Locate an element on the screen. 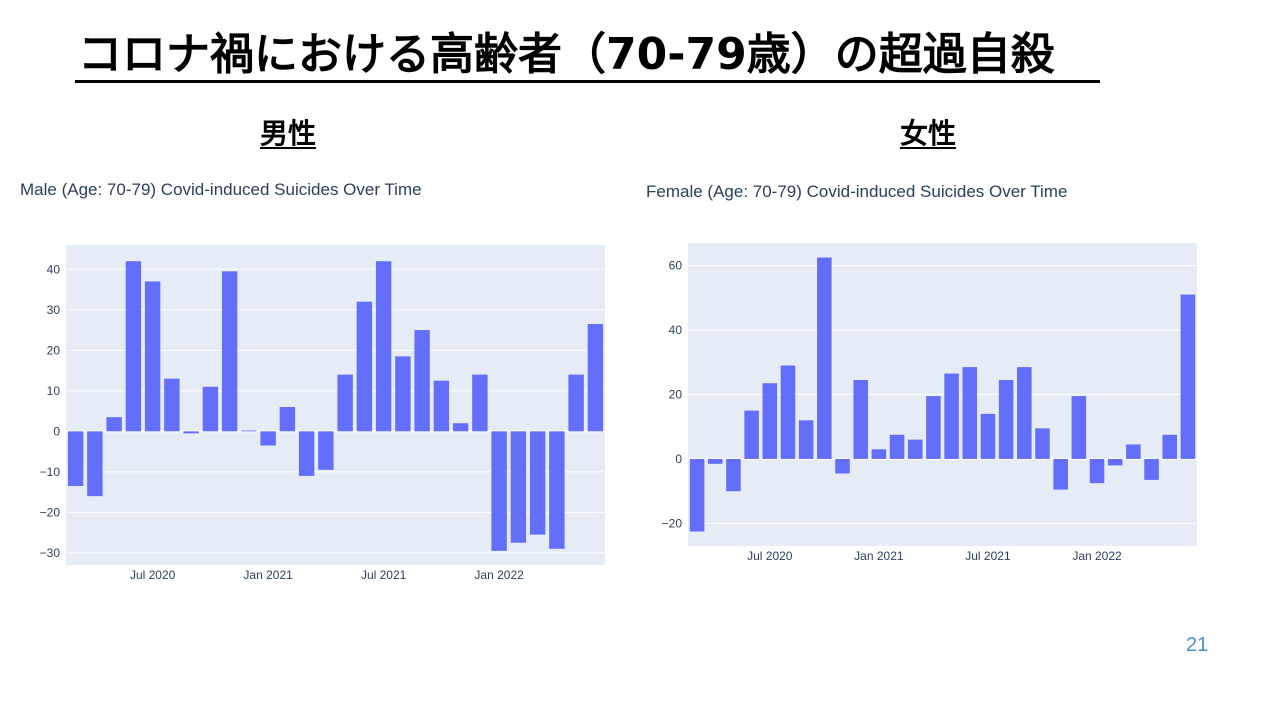 This screenshot has height=720, width=1280. title-underline is located at coordinates (587, 81).